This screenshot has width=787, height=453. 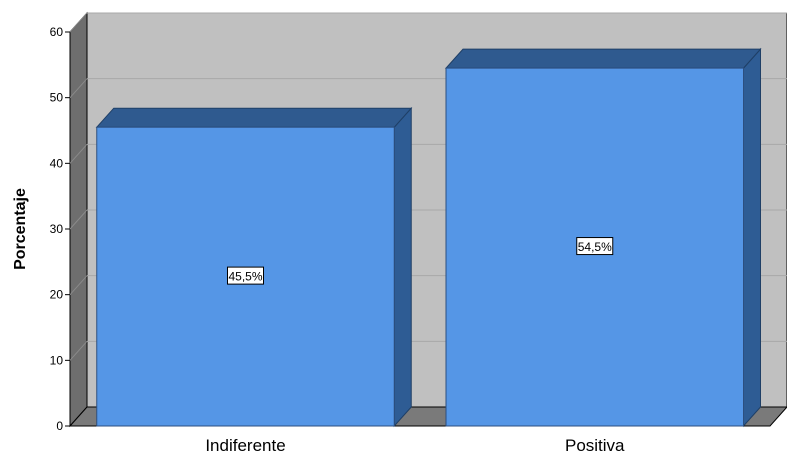 I want to click on y-axis: 0 10 20 30 40 50 60, so click(x=60, y=229).